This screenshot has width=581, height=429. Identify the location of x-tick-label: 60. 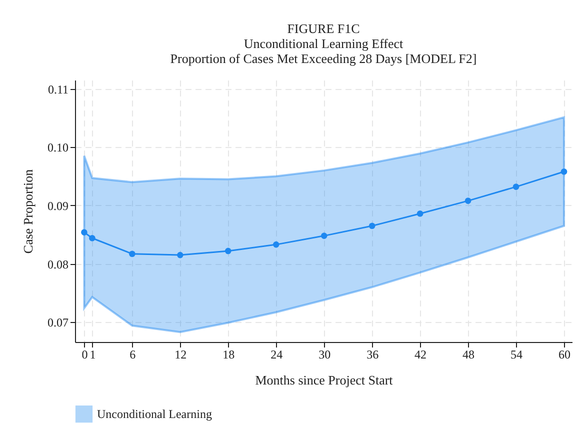
(564, 355).